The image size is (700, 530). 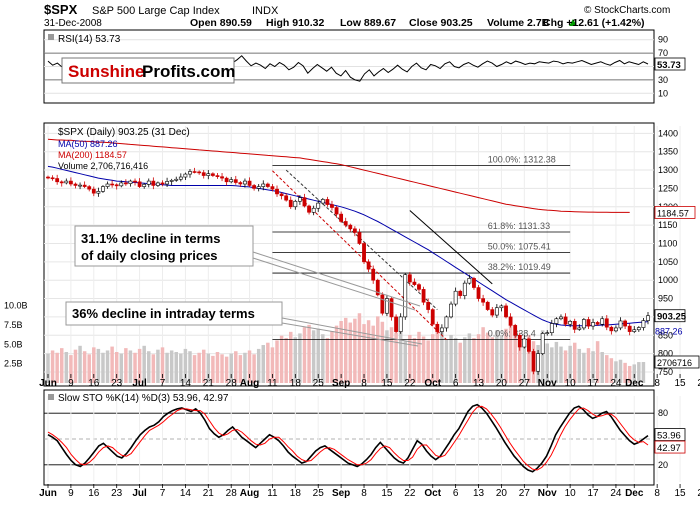 I want to click on date-tick-label: Jun, so click(x=48, y=383).